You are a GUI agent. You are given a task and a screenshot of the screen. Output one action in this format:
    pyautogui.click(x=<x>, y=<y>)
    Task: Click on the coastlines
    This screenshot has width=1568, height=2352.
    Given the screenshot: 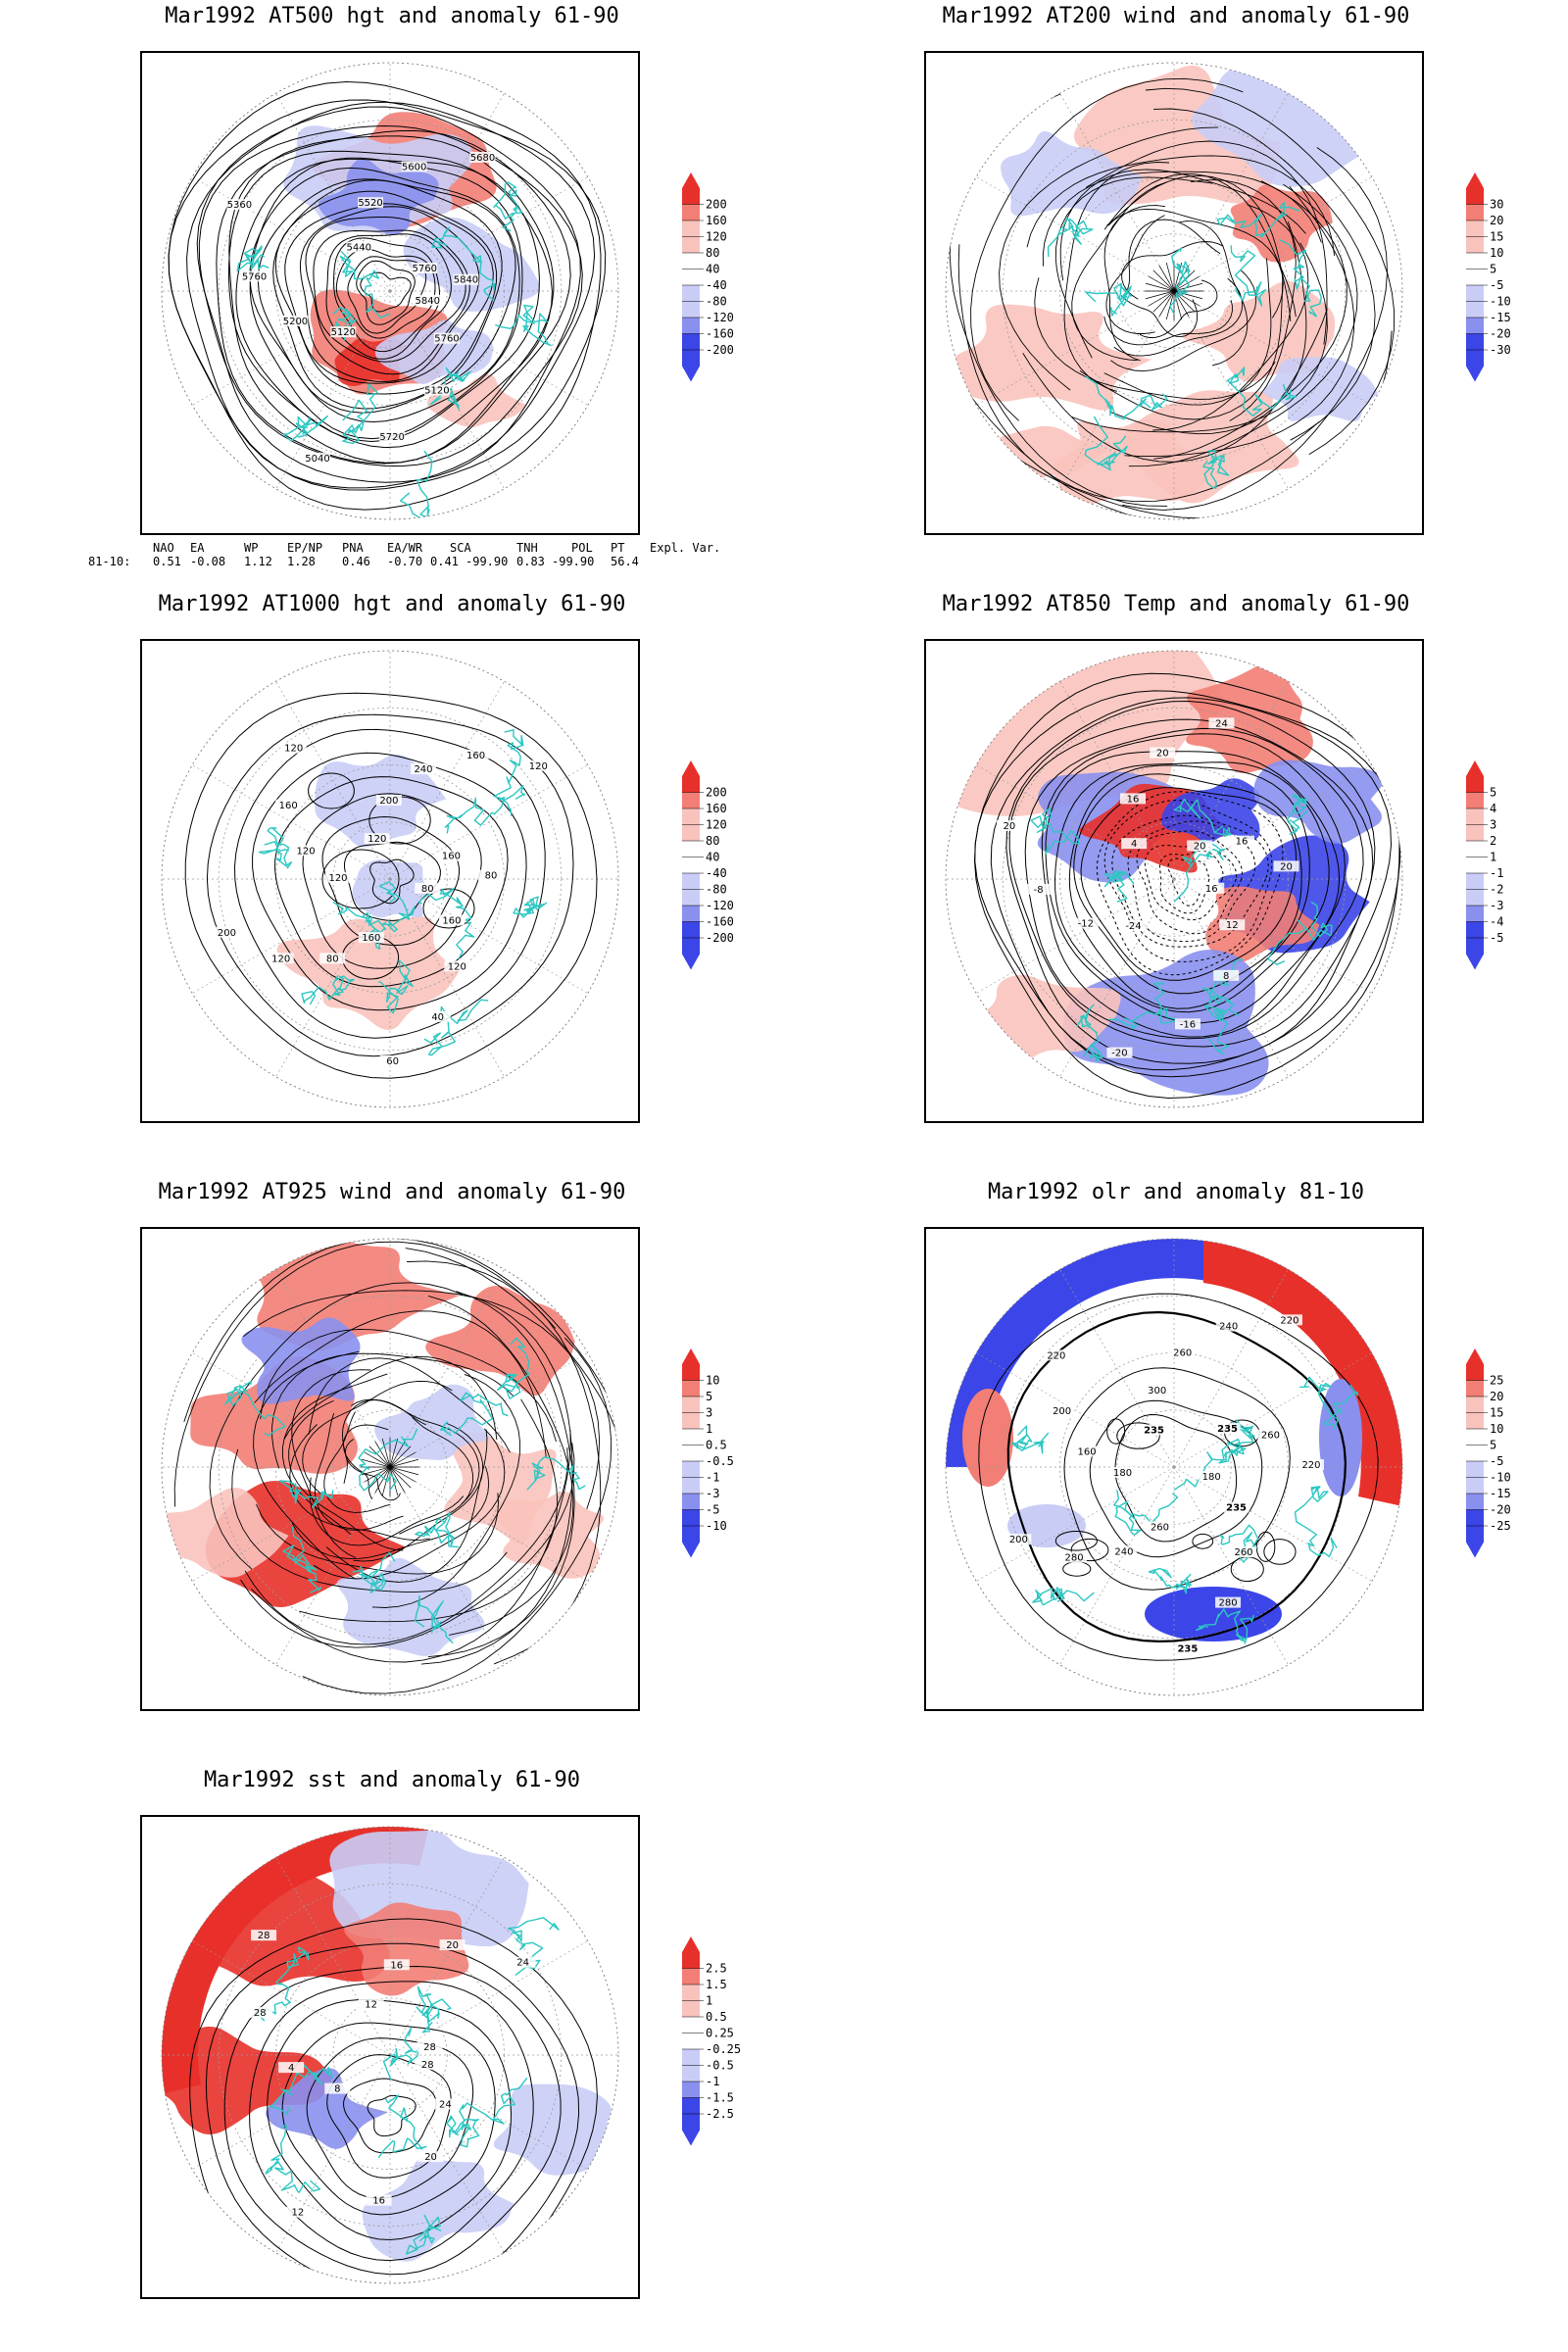 What is the action you would take?
    pyautogui.click(x=1184, y=345)
    